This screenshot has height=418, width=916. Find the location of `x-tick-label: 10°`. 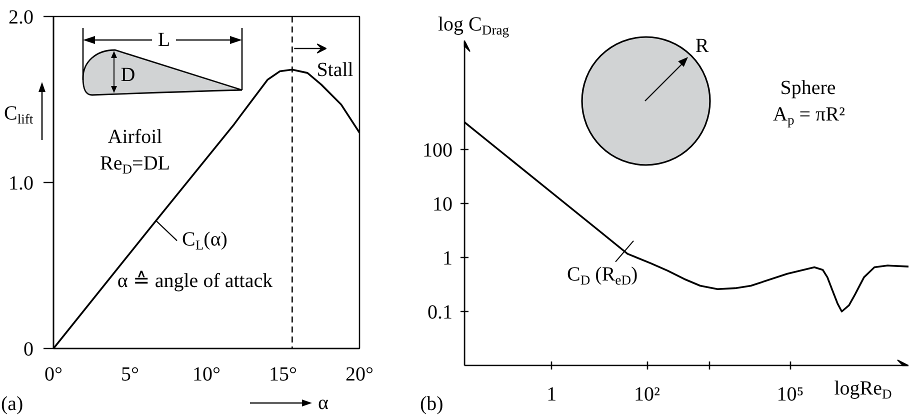

x-tick-label: 10° is located at coordinates (206, 375).